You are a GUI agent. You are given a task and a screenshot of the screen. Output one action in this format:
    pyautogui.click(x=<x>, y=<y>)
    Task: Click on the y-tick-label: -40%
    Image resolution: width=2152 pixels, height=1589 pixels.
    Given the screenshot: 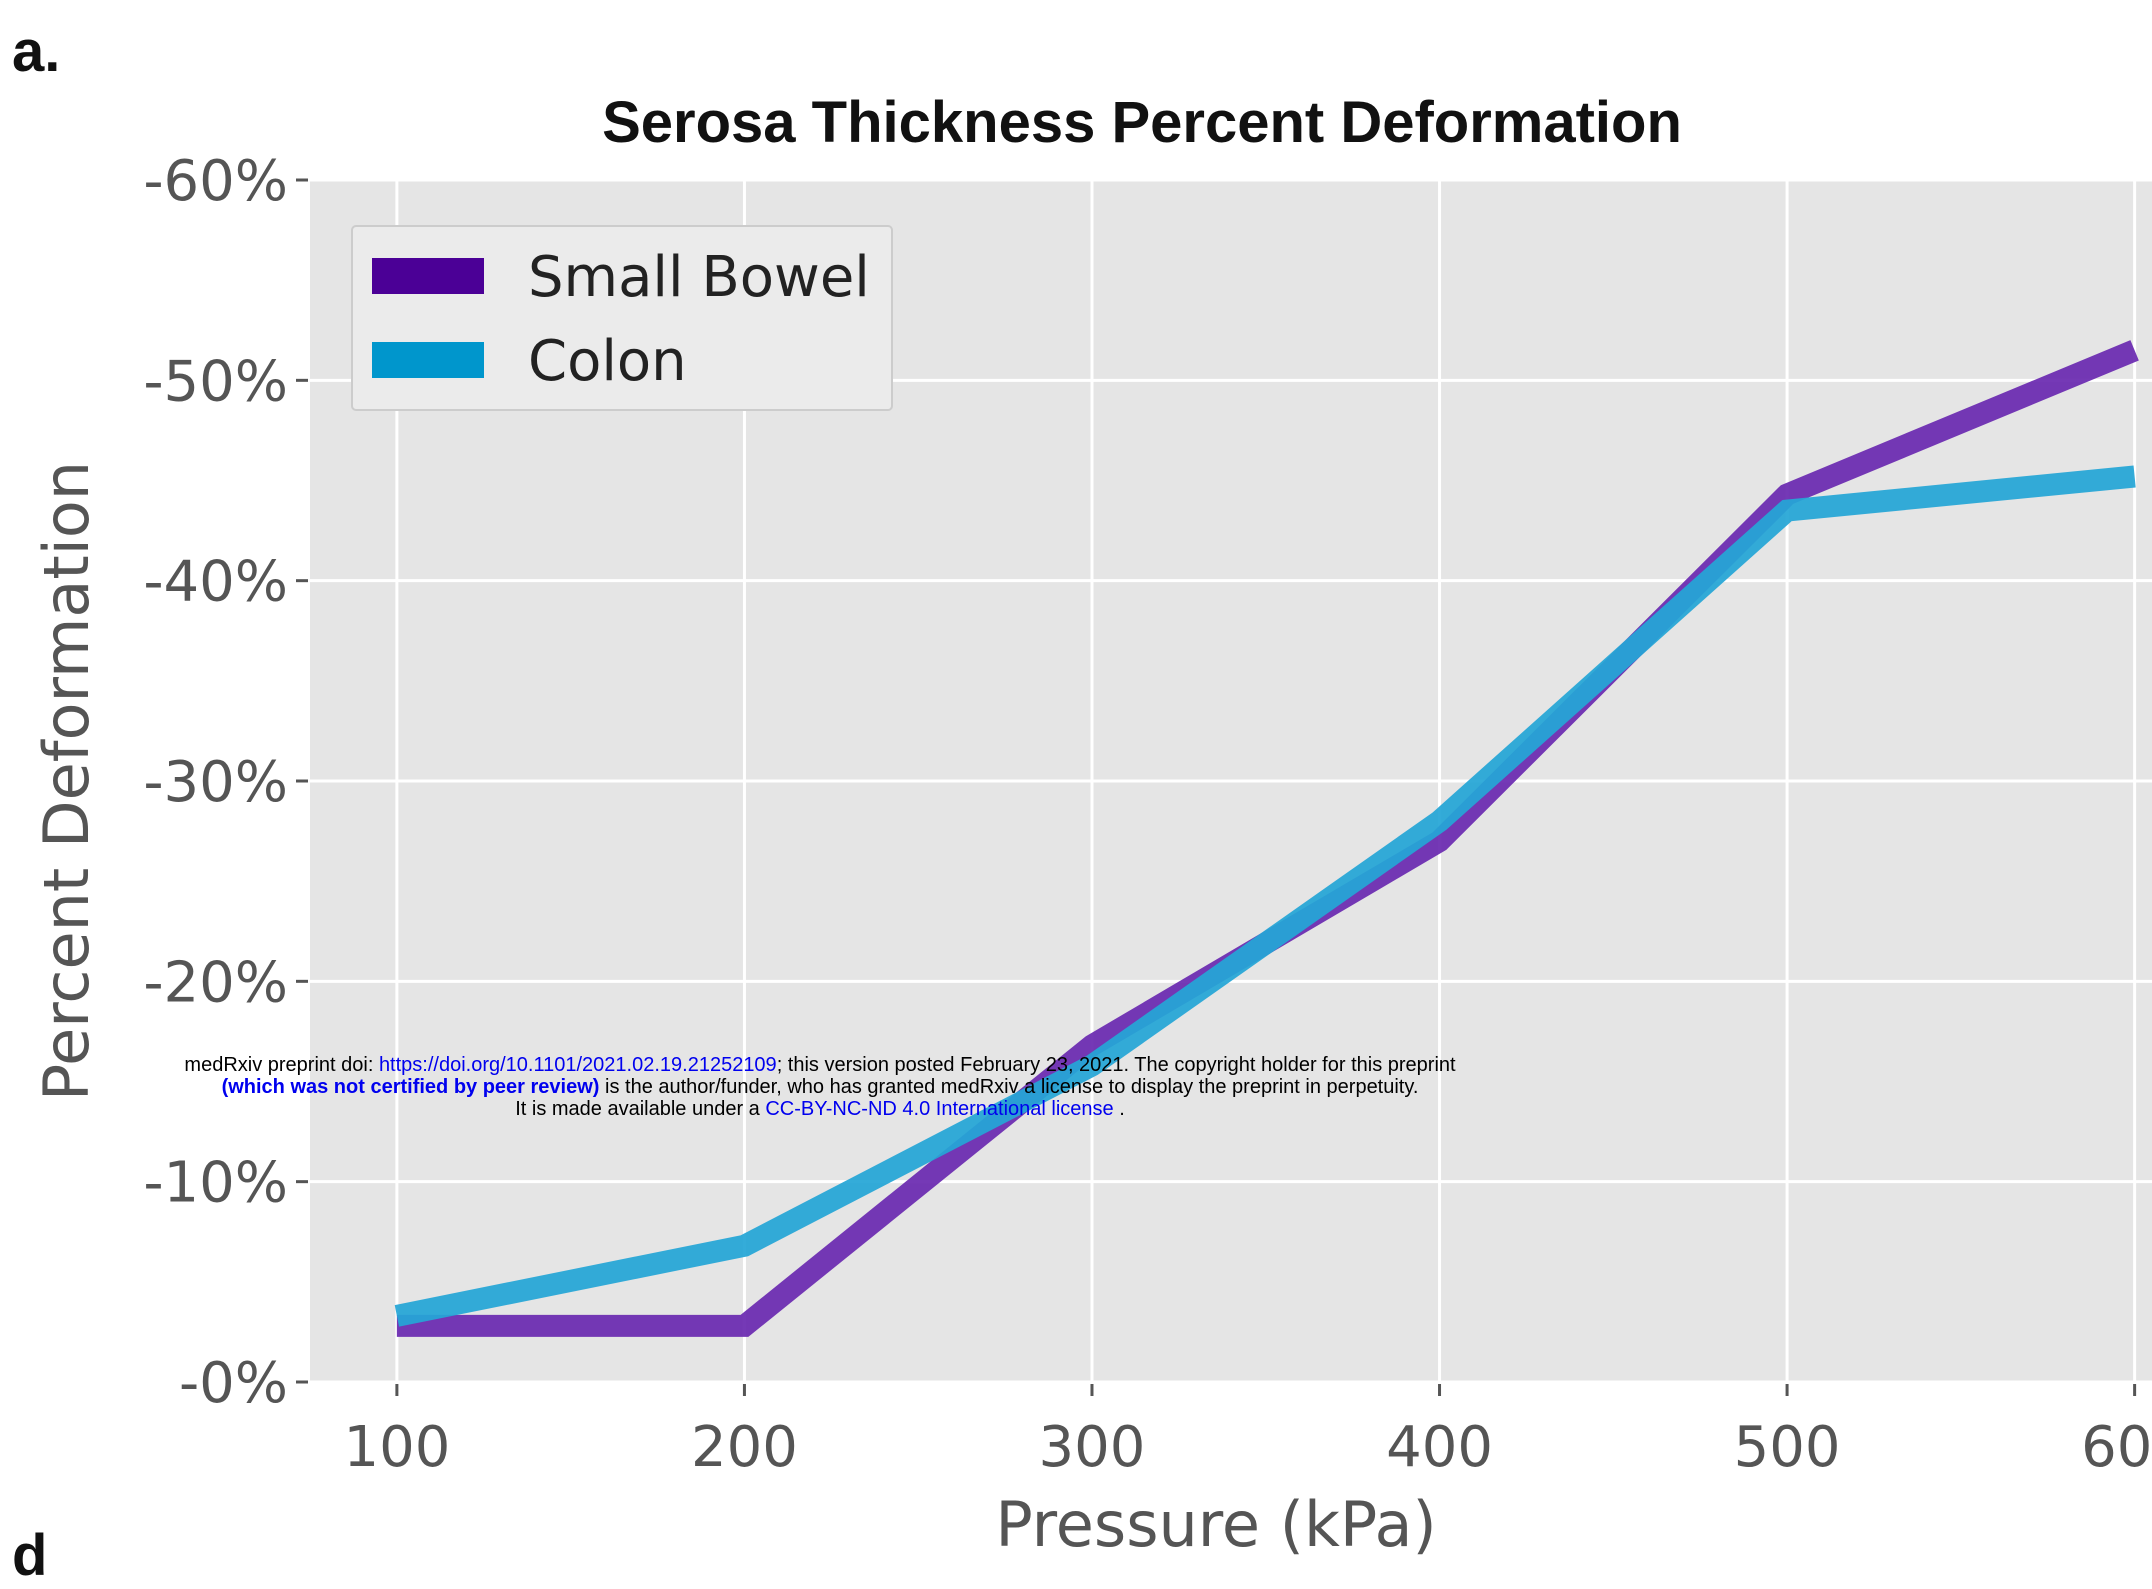 What is the action you would take?
    pyautogui.click(x=215, y=582)
    